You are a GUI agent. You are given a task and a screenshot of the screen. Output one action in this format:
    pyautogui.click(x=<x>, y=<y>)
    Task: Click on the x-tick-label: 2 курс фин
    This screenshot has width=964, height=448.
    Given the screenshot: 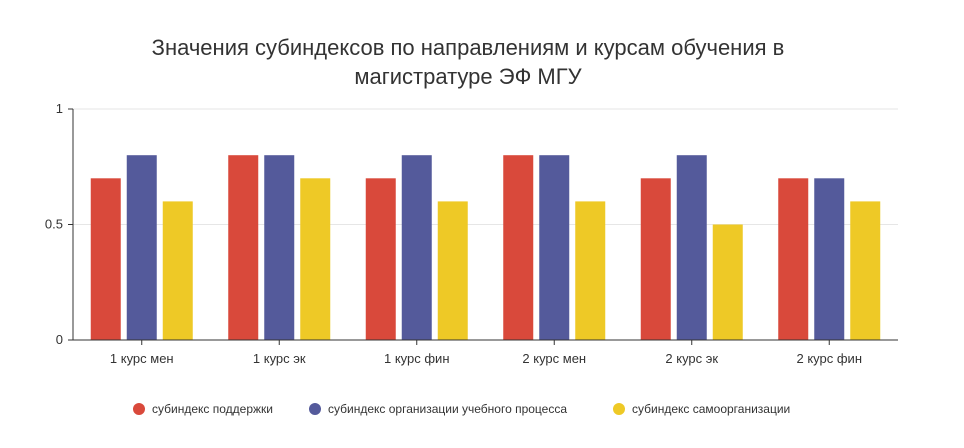 What is the action you would take?
    pyautogui.click(x=829, y=358)
    